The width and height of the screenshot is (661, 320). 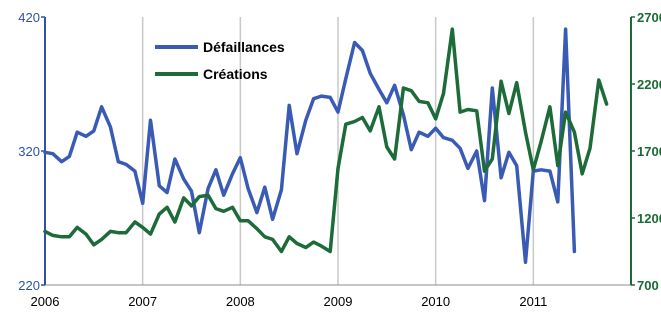 I want to click on legend-item-defaillances: Défaillances, so click(x=220, y=47).